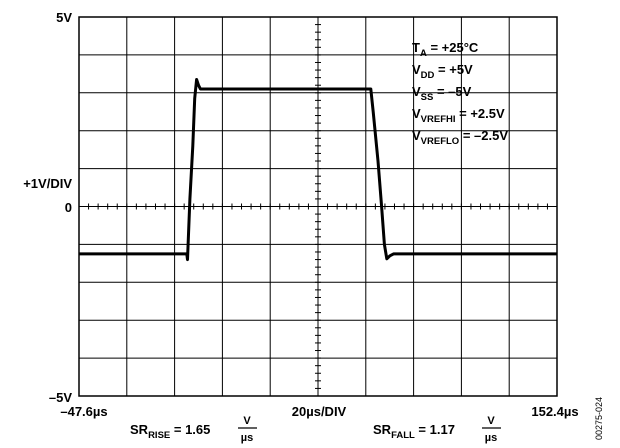 The image size is (620, 448). I want to click on slew-rise-unit-numerator: V, so click(247, 421).